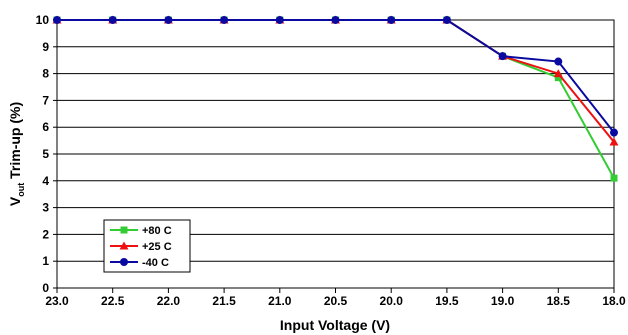  What do you see at coordinates (392, 301) in the screenshot?
I see `x-tick-label: 20.0` at bounding box center [392, 301].